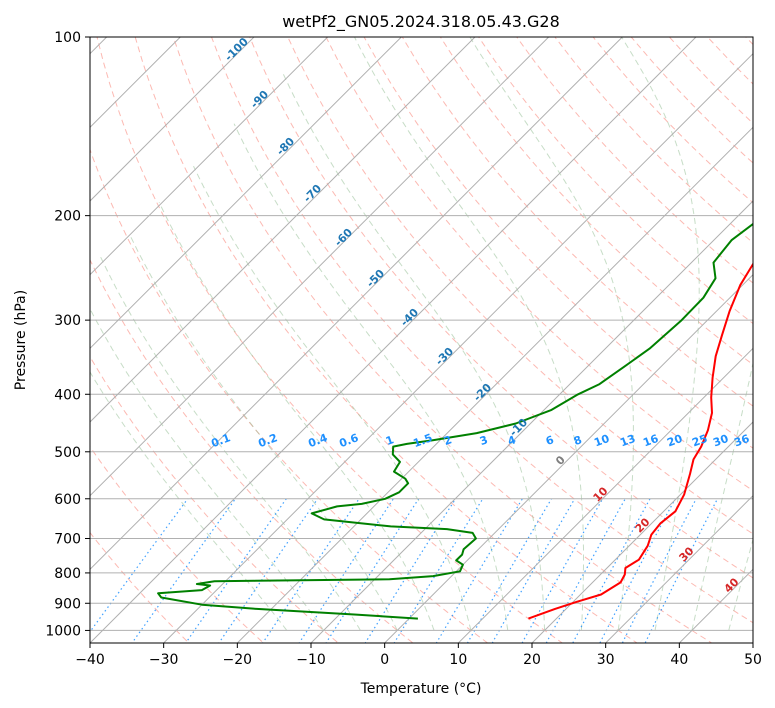  What do you see at coordinates (753, 660) in the screenshot?
I see `x-tick-label: 50` at bounding box center [753, 660].